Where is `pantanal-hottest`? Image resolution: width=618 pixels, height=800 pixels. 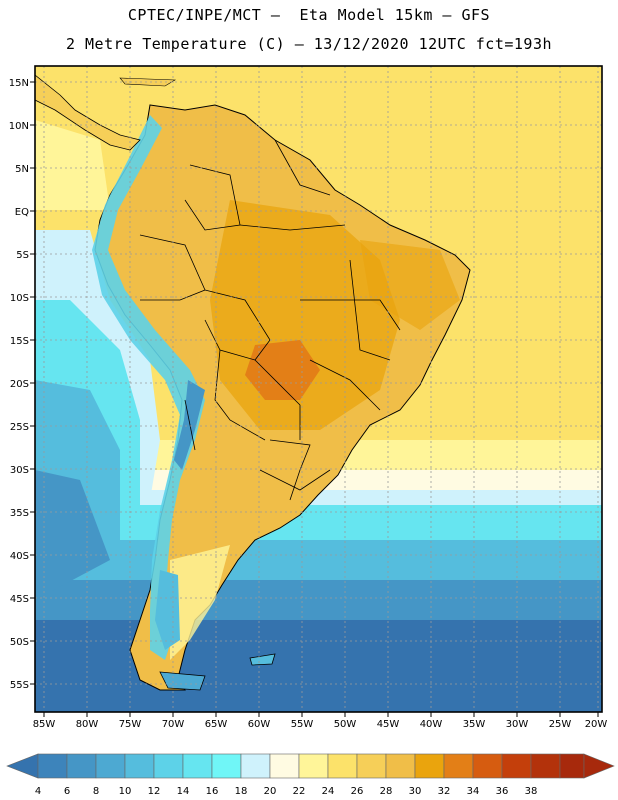
pantanal-hottest is located at coordinates (282, 370).